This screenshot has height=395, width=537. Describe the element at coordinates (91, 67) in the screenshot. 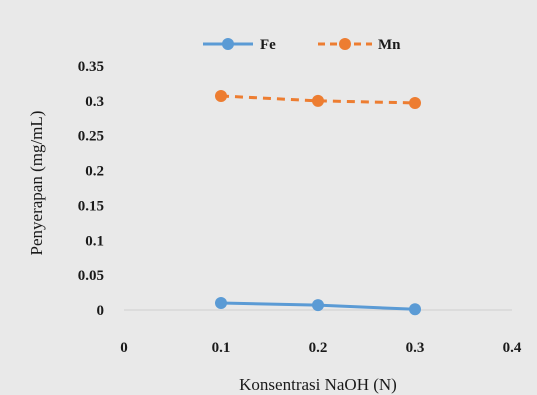

I see `y-tick-label: 0.35` at that location.